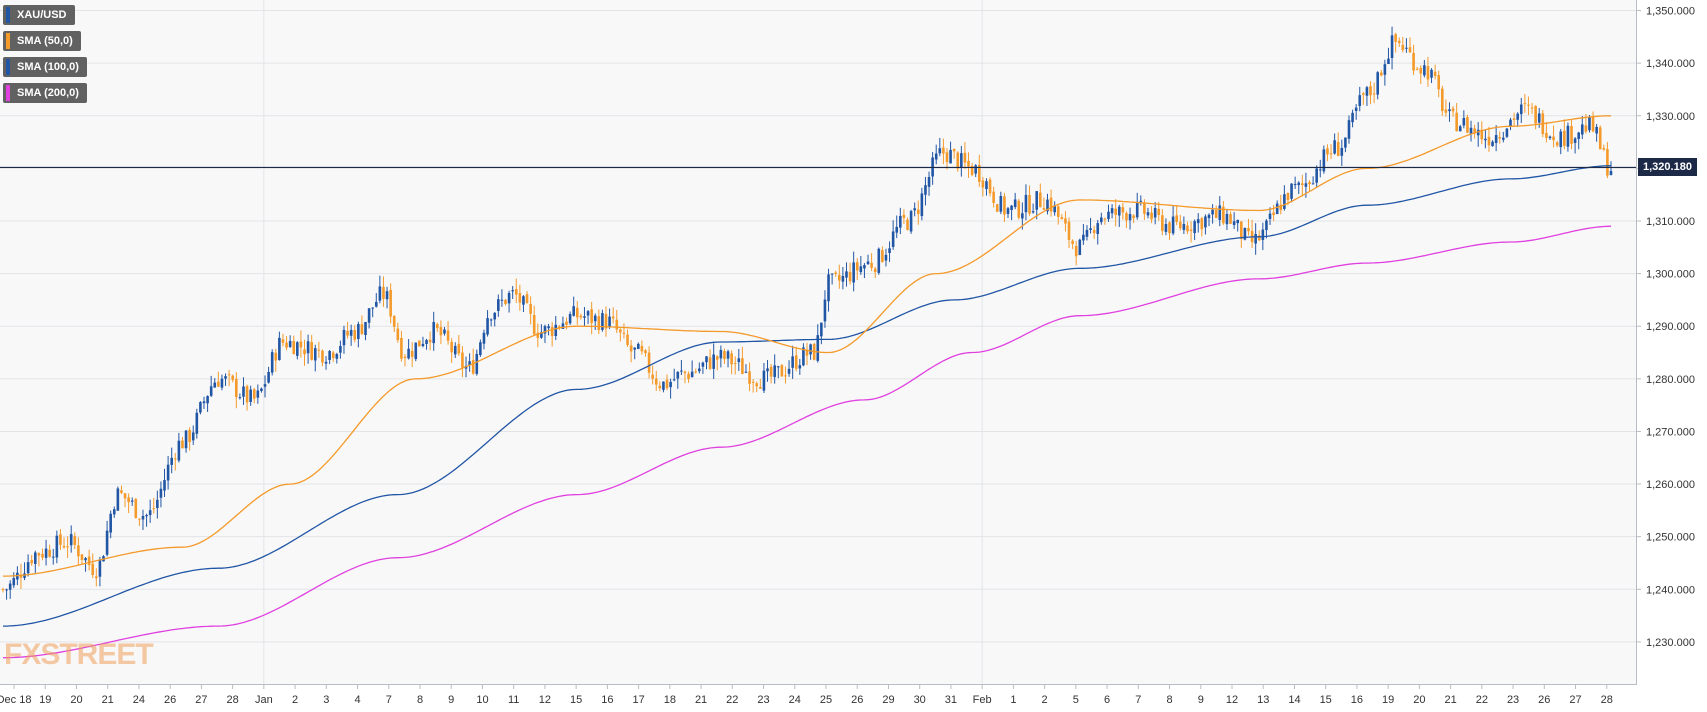  Describe the element at coordinates (79, 654) in the screenshot. I see `fxstreet-watermark: FXSTREET` at that location.